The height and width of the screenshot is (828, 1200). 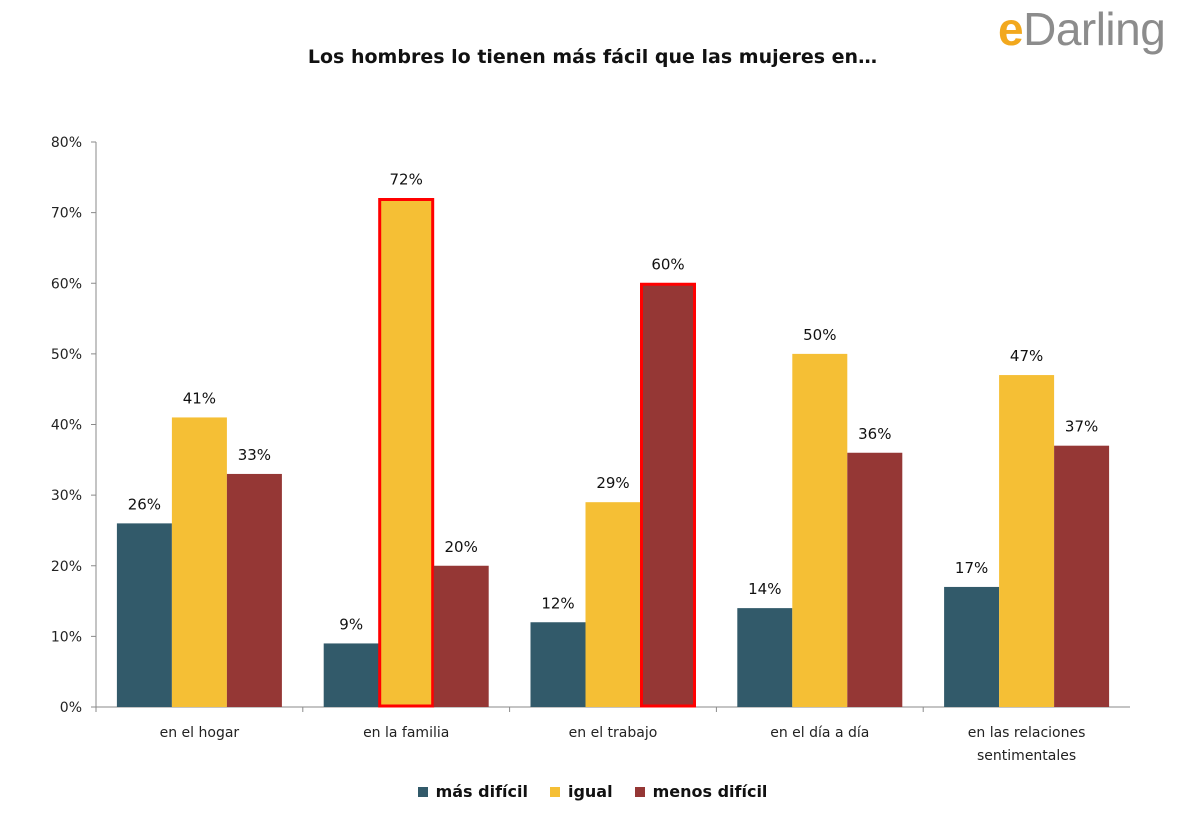 I want to click on legend-item: igual, so click(x=581, y=791).